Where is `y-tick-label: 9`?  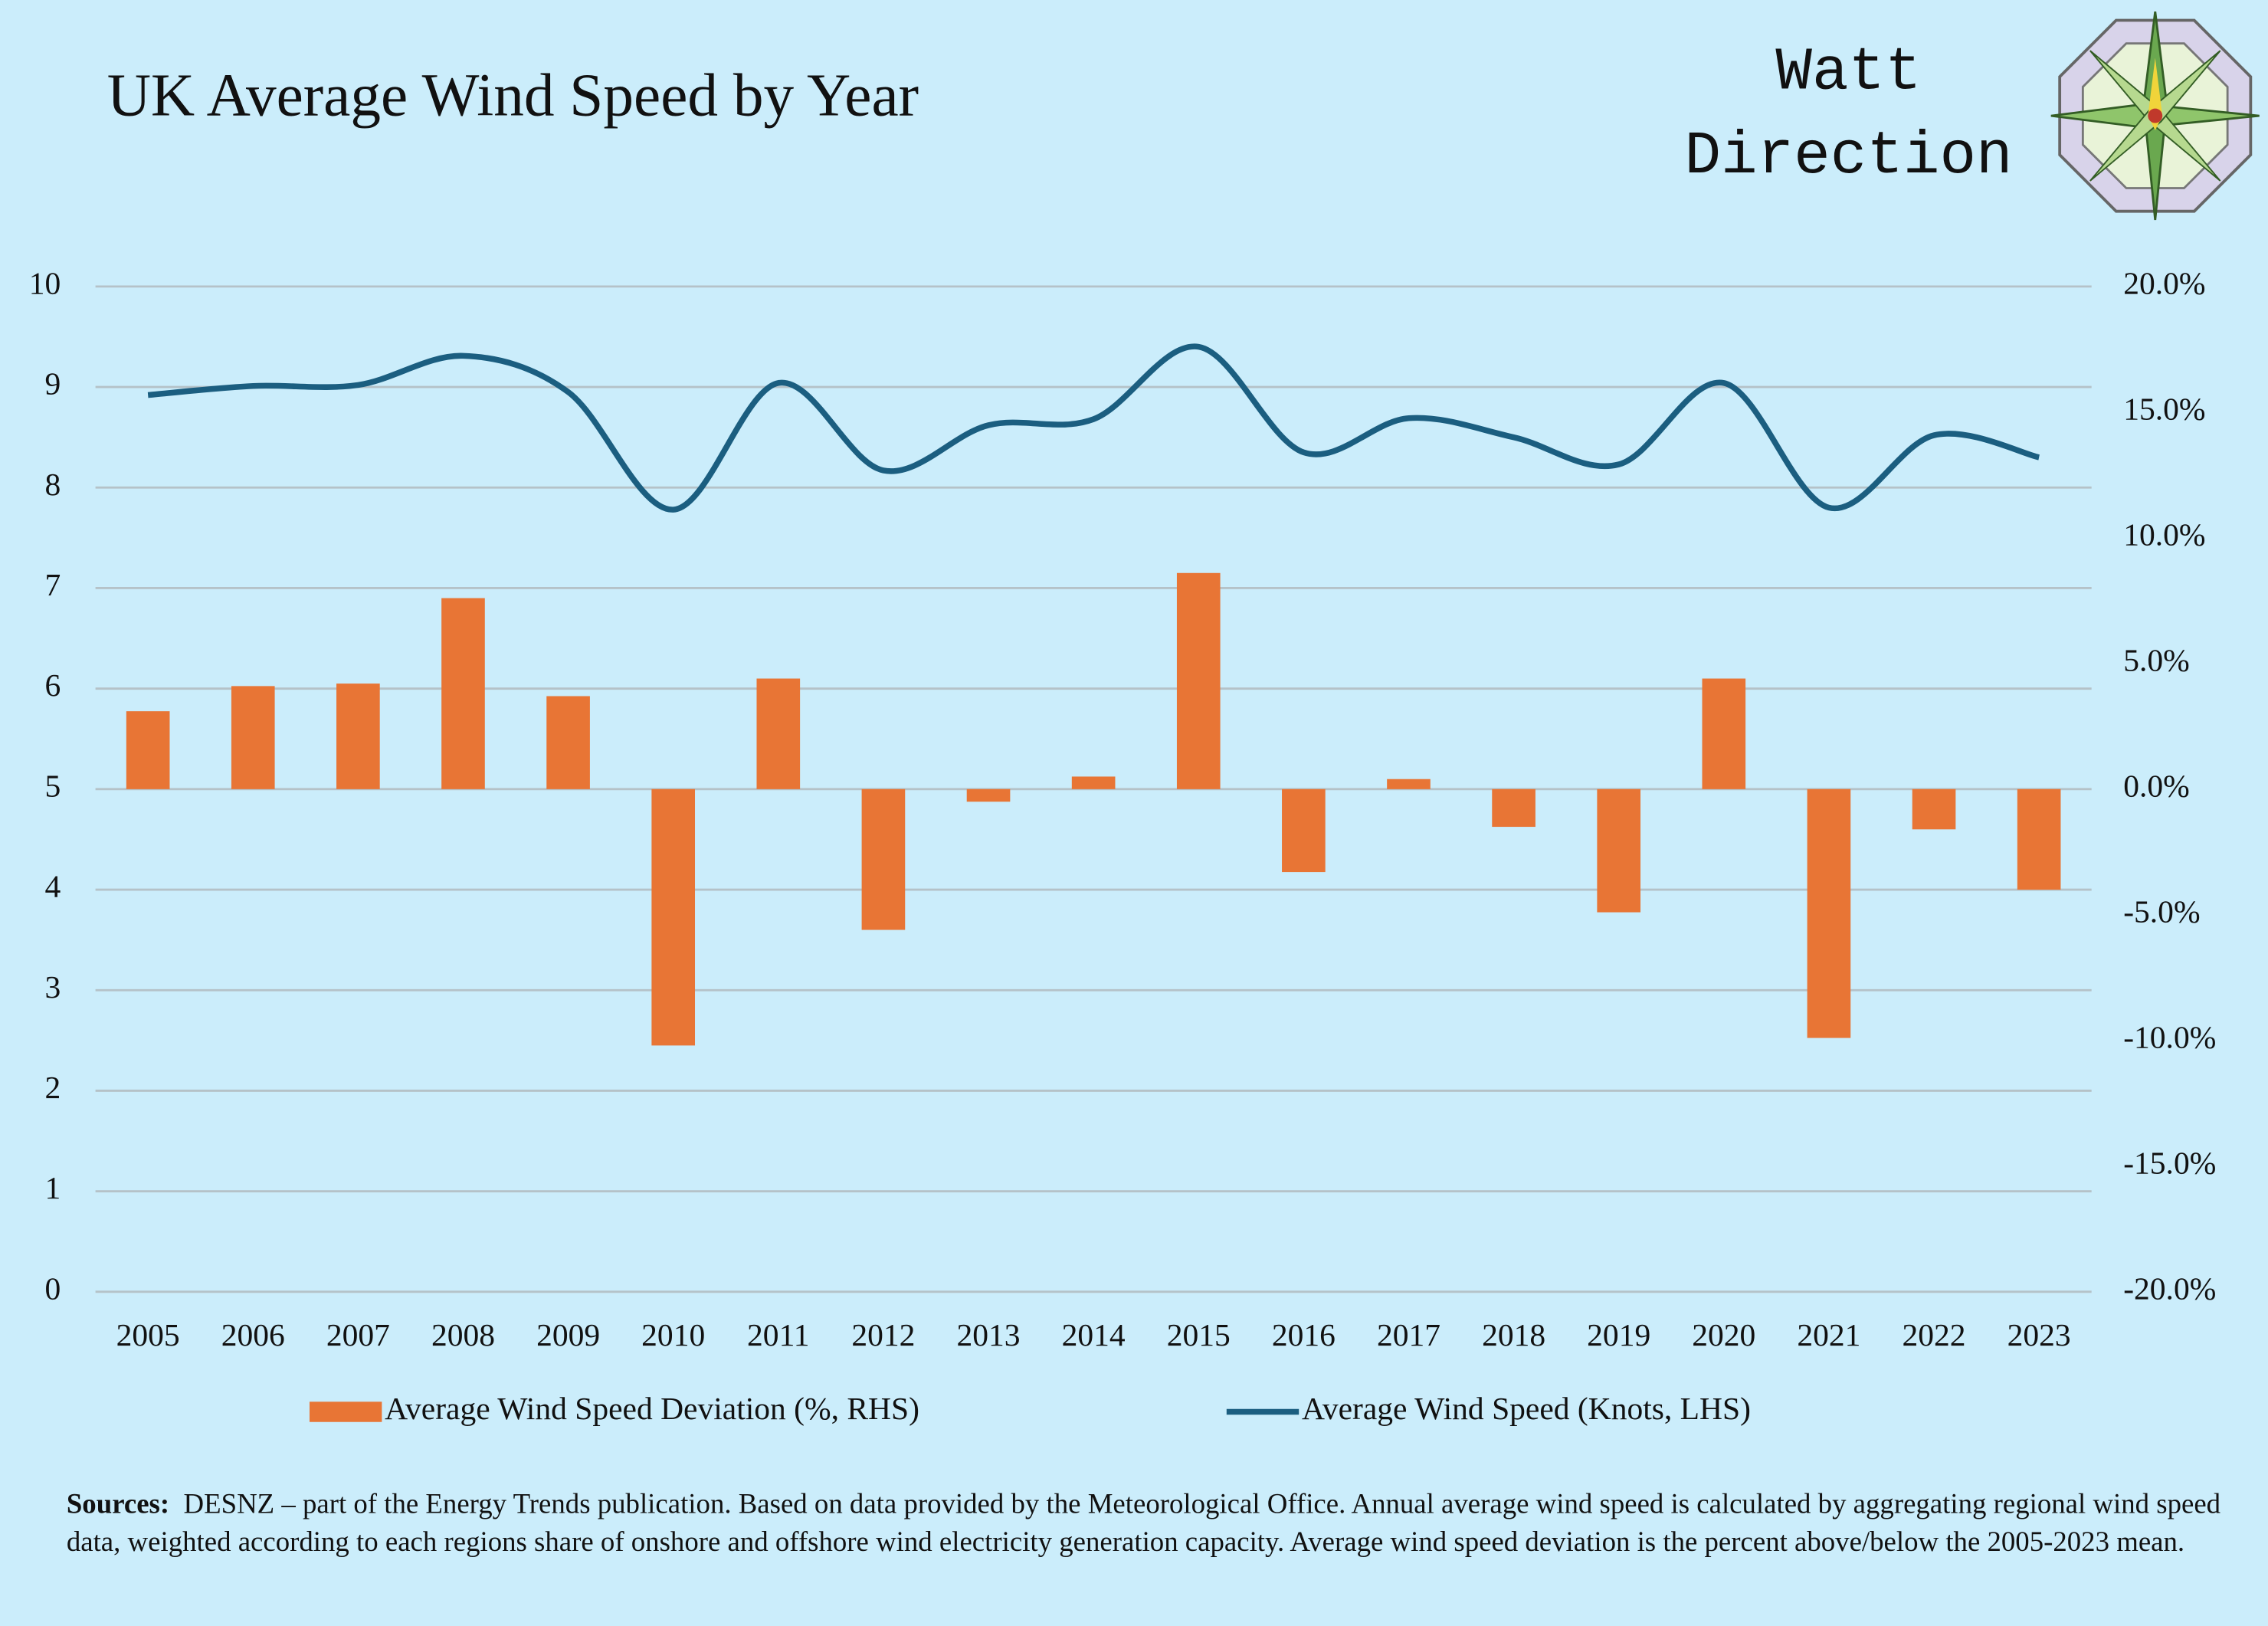
y-tick-label: 9 is located at coordinates (53, 384).